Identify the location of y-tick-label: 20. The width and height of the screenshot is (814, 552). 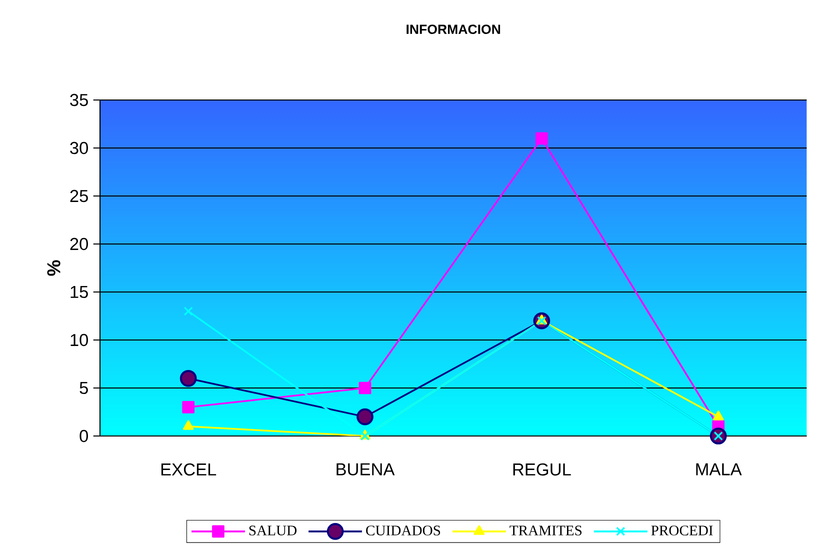
(79, 244).